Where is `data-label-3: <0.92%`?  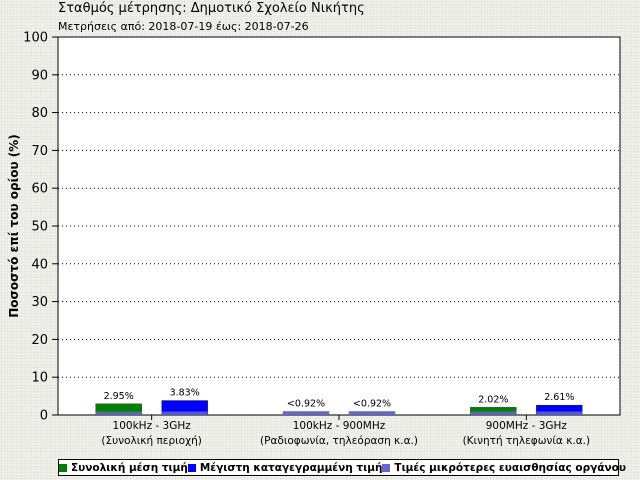 data-label-3: <0.92% is located at coordinates (372, 404).